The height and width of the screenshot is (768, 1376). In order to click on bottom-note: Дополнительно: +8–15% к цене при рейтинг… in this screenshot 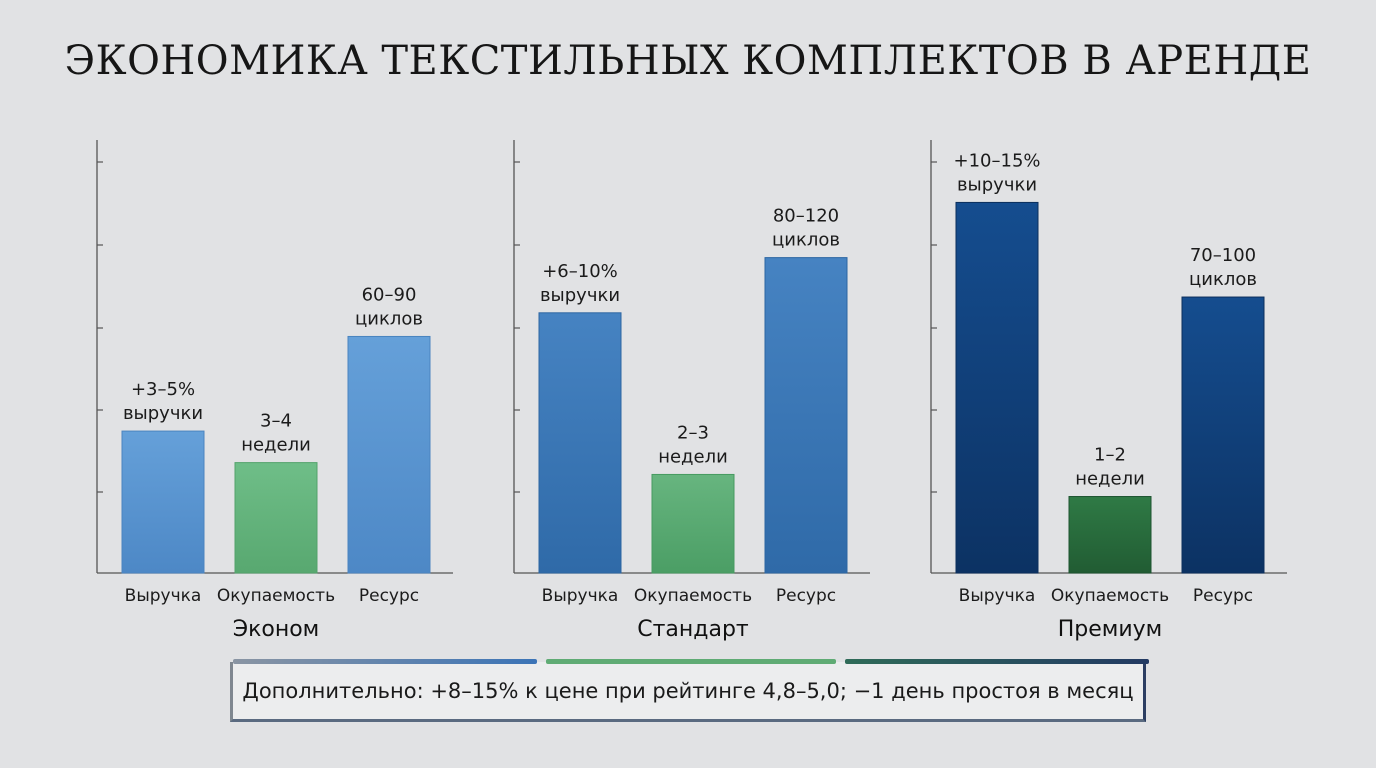, I will do `click(689, 690)`.